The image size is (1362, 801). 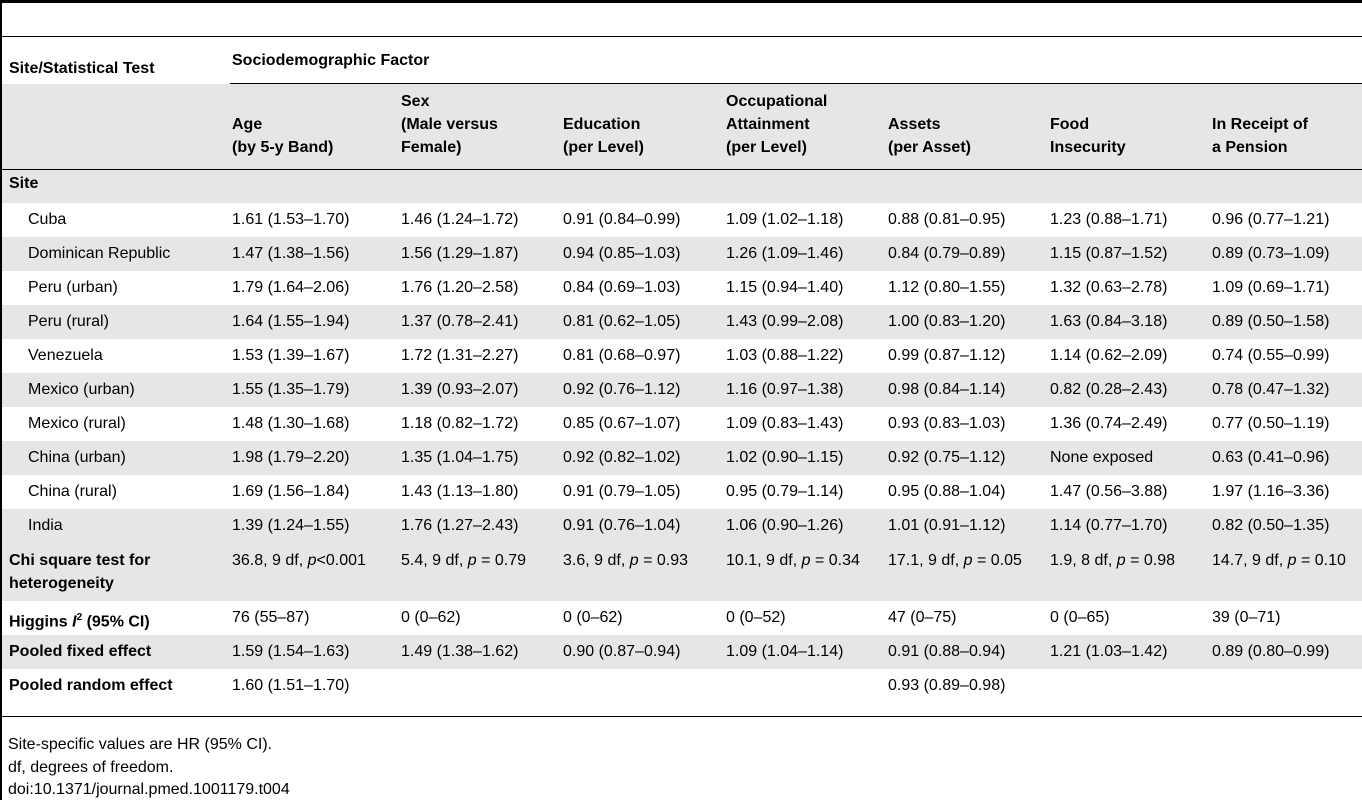 I want to click on table-cell: 1.09 (0.83–1.43), so click(x=785, y=423).